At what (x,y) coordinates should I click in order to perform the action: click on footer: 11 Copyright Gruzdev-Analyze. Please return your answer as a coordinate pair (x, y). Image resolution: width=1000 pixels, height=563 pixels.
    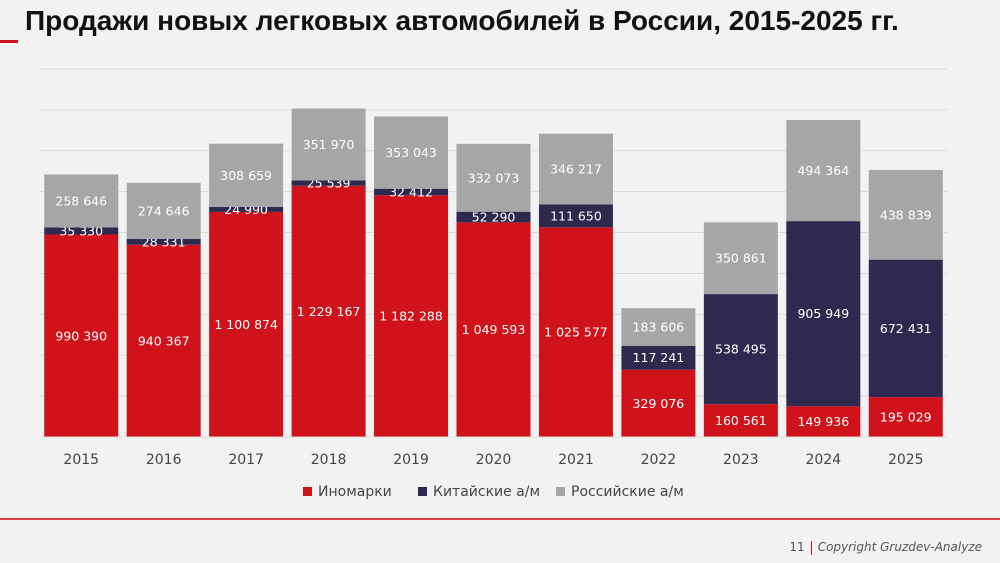
    Looking at the image, I should click on (885, 547).